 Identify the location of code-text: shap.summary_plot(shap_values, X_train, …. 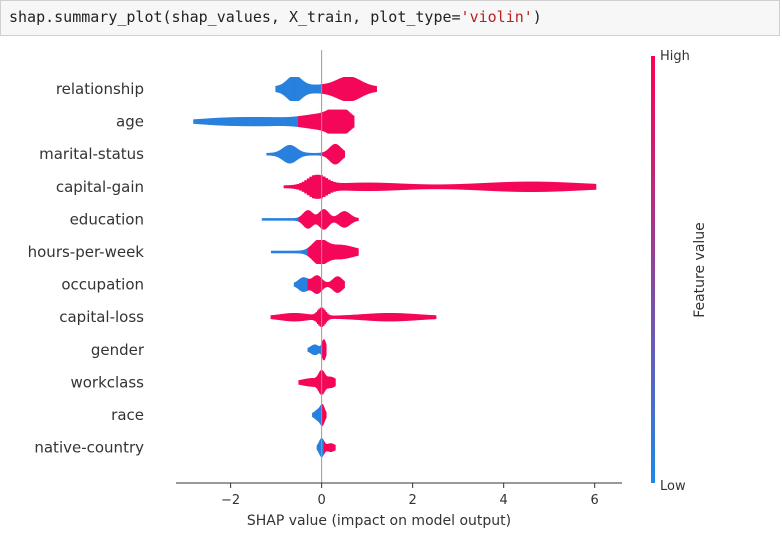
(275, 17).